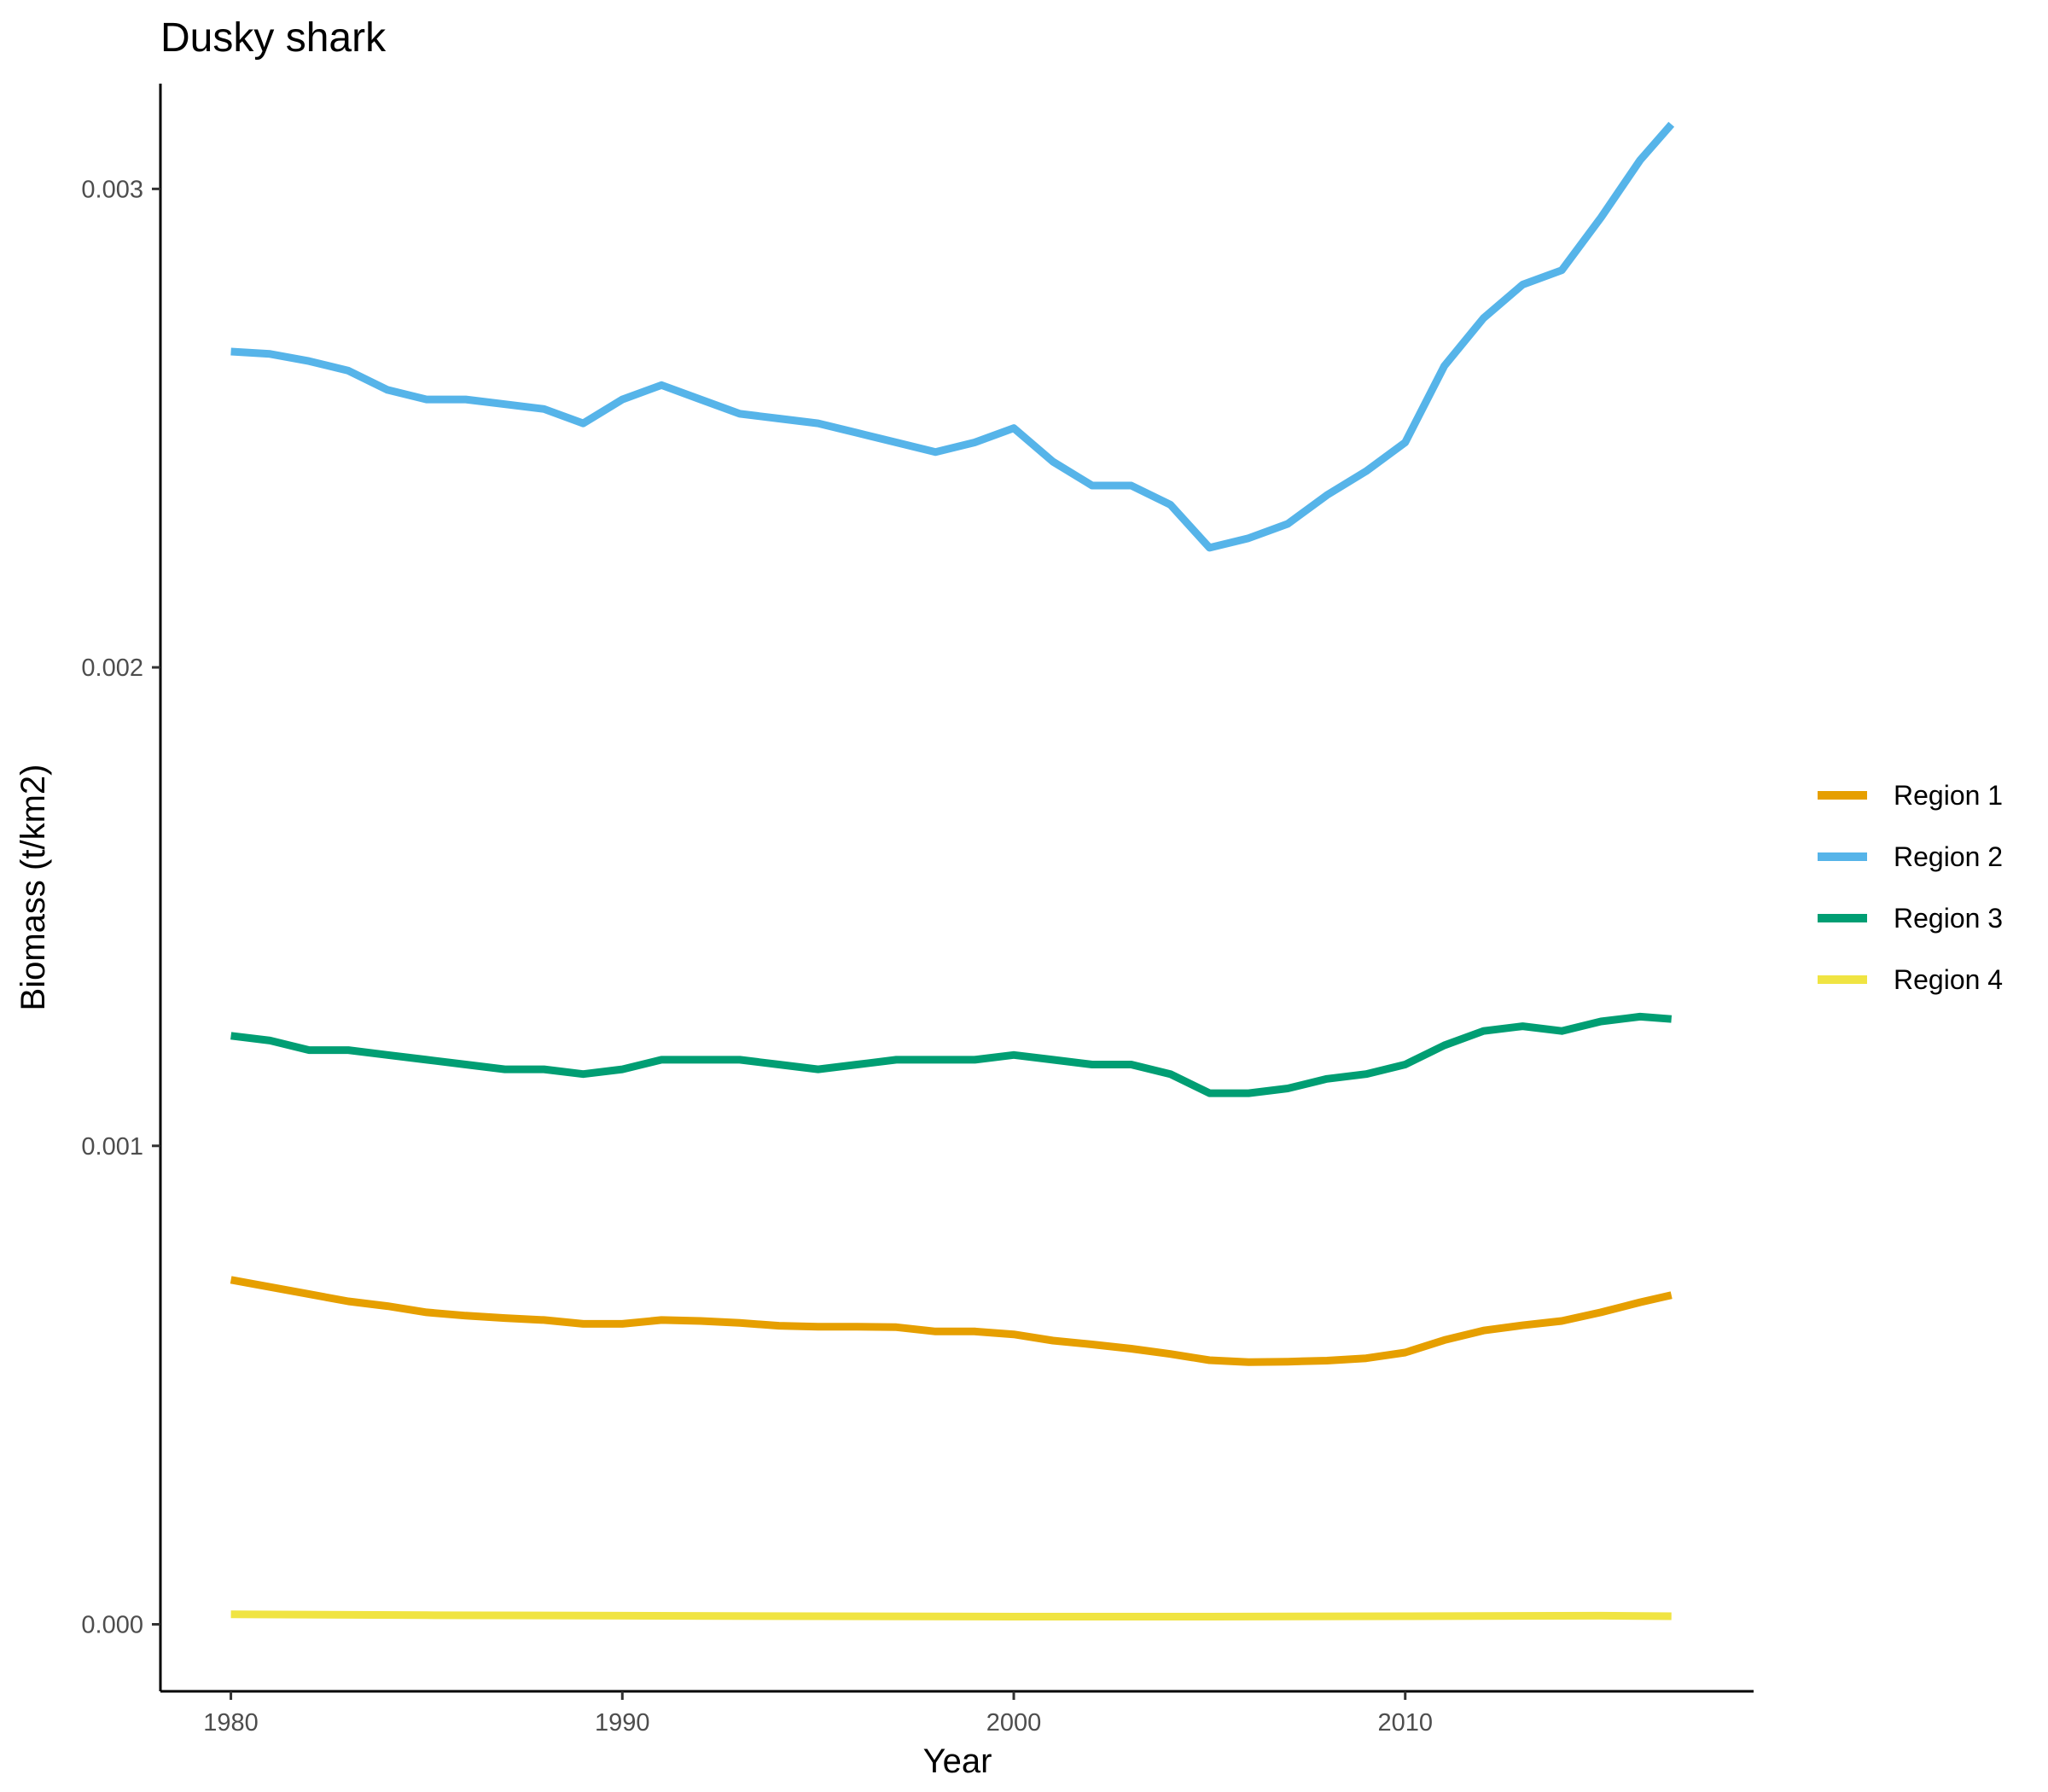  I want to click on legend-label-region-1: Region 1, so click(1949, 795).